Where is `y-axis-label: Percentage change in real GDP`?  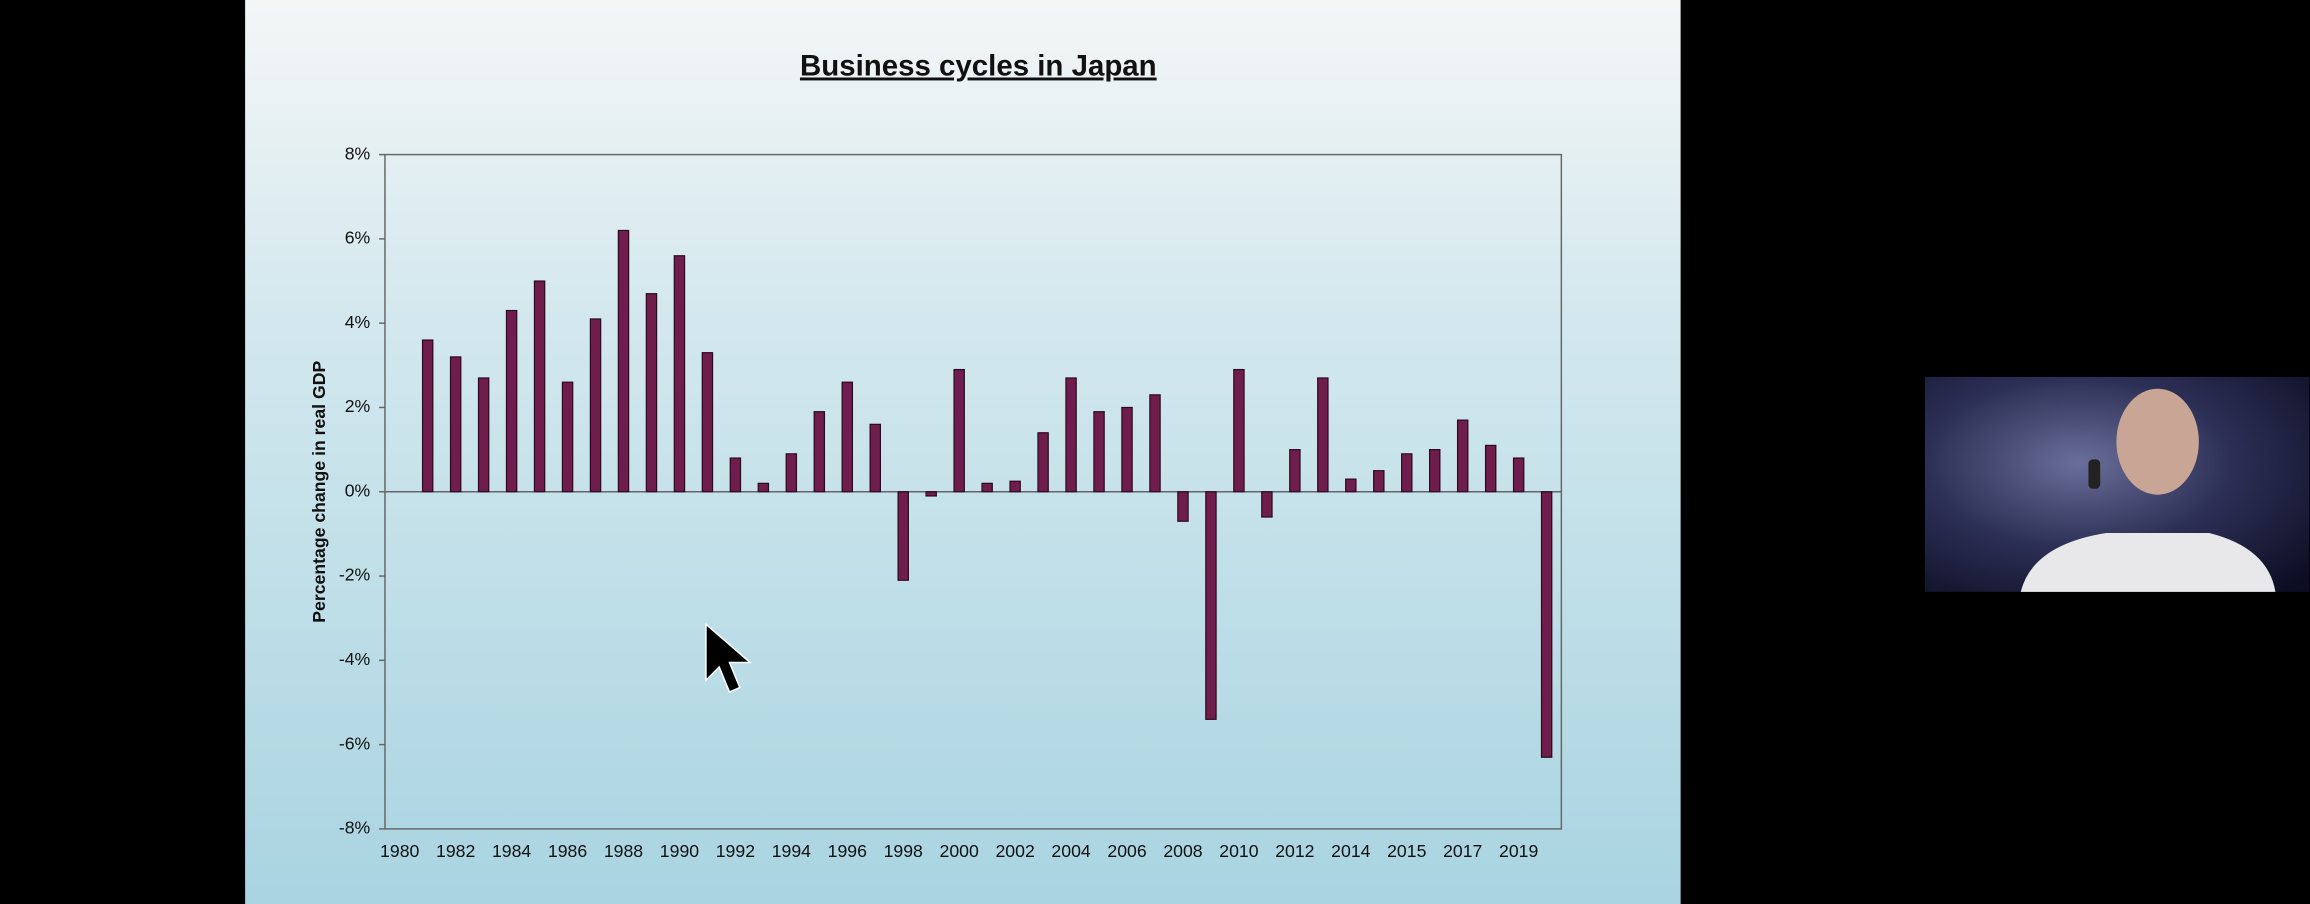
y-axis-label: Percentage change in real GDP is located at coordinates (319, 492).